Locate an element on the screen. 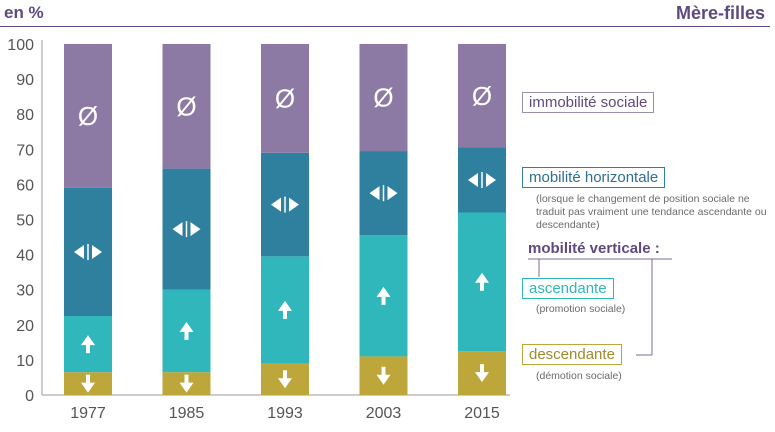 The width and height of the screenshot is (775, 432). y-tick-label: 0 is located at coordinates (29, 396).